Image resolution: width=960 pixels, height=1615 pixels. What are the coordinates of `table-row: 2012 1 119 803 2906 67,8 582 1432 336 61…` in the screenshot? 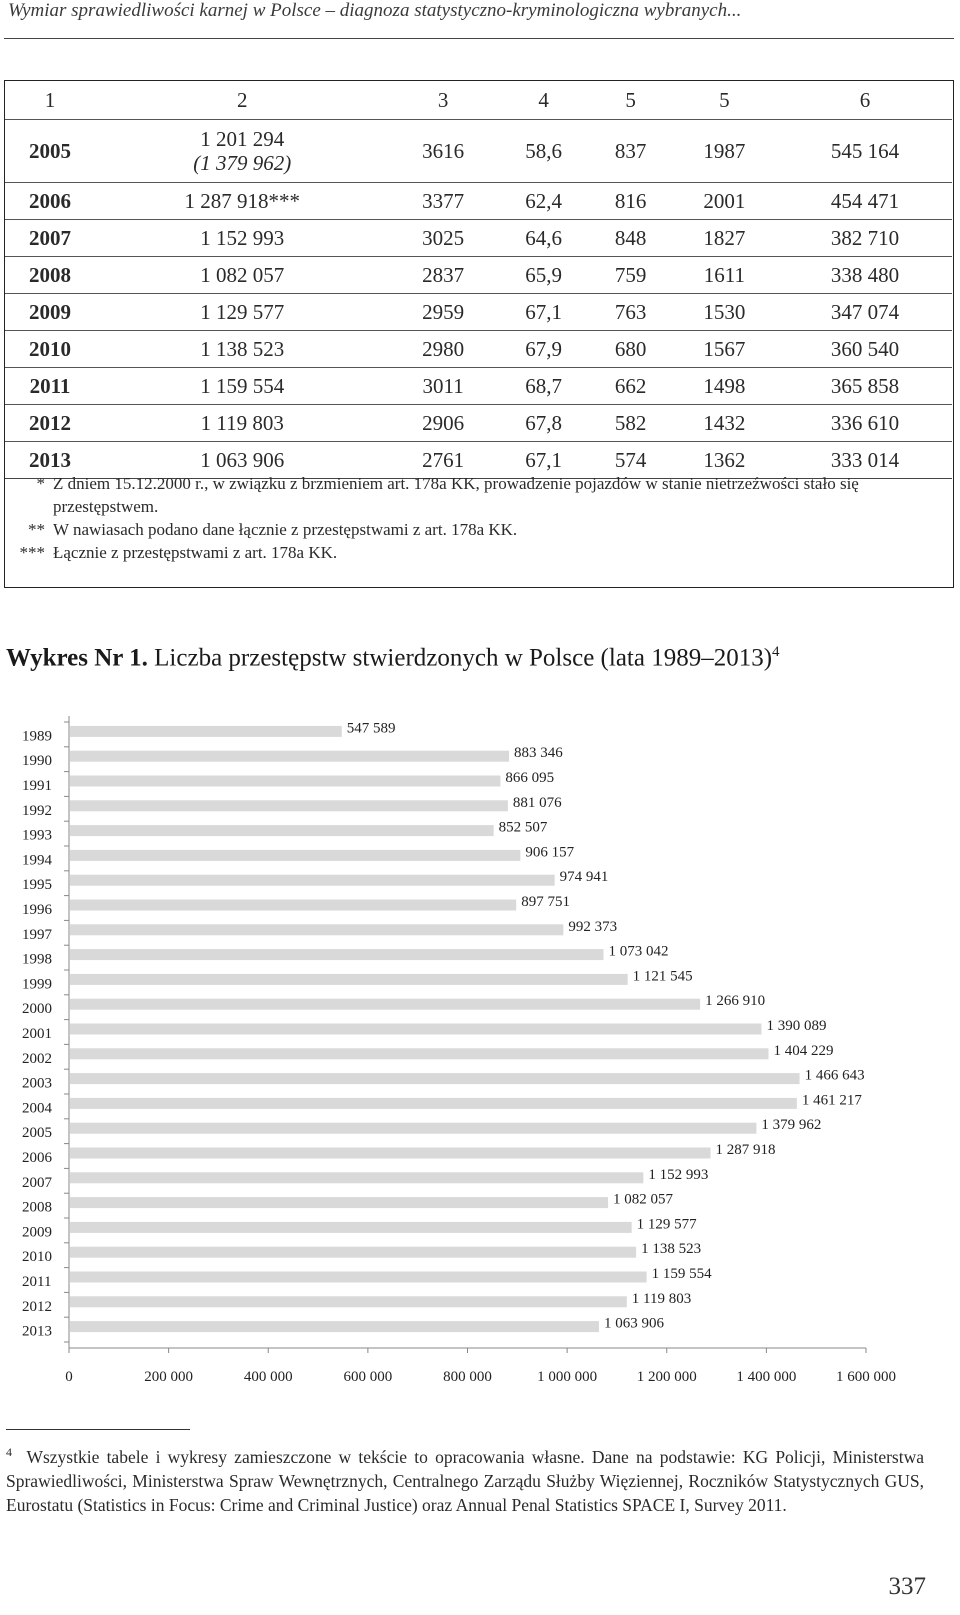 It's located at (478, 423).